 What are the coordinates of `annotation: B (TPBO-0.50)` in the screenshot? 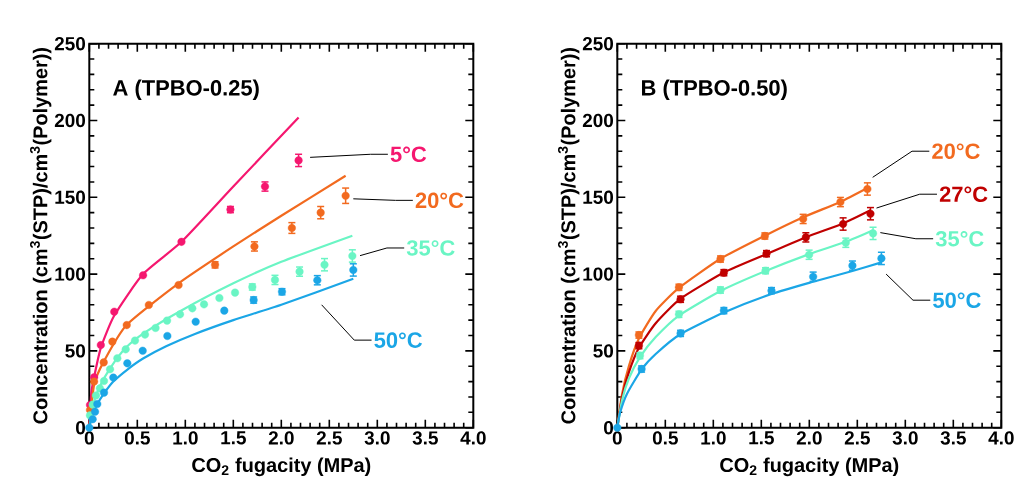 It's located at (714, 89).